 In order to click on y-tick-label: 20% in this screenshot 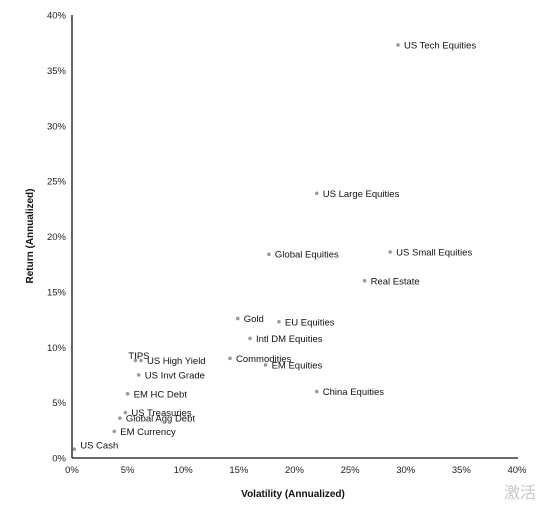, I will do `click(57, 237)`.